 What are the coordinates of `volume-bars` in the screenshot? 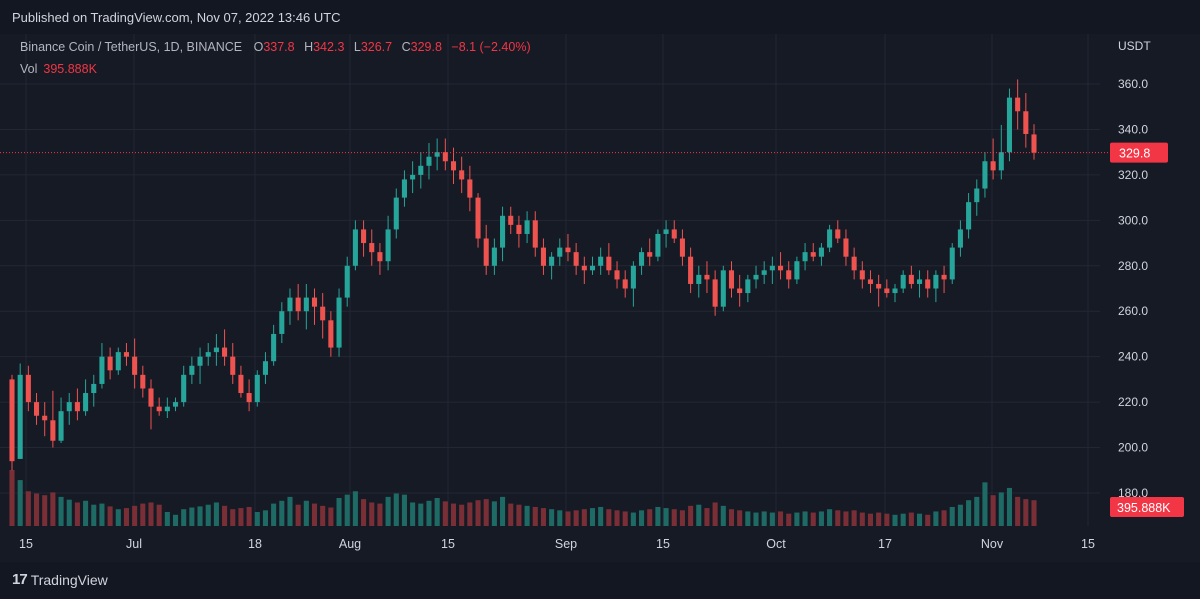 It's located at (523, 498).